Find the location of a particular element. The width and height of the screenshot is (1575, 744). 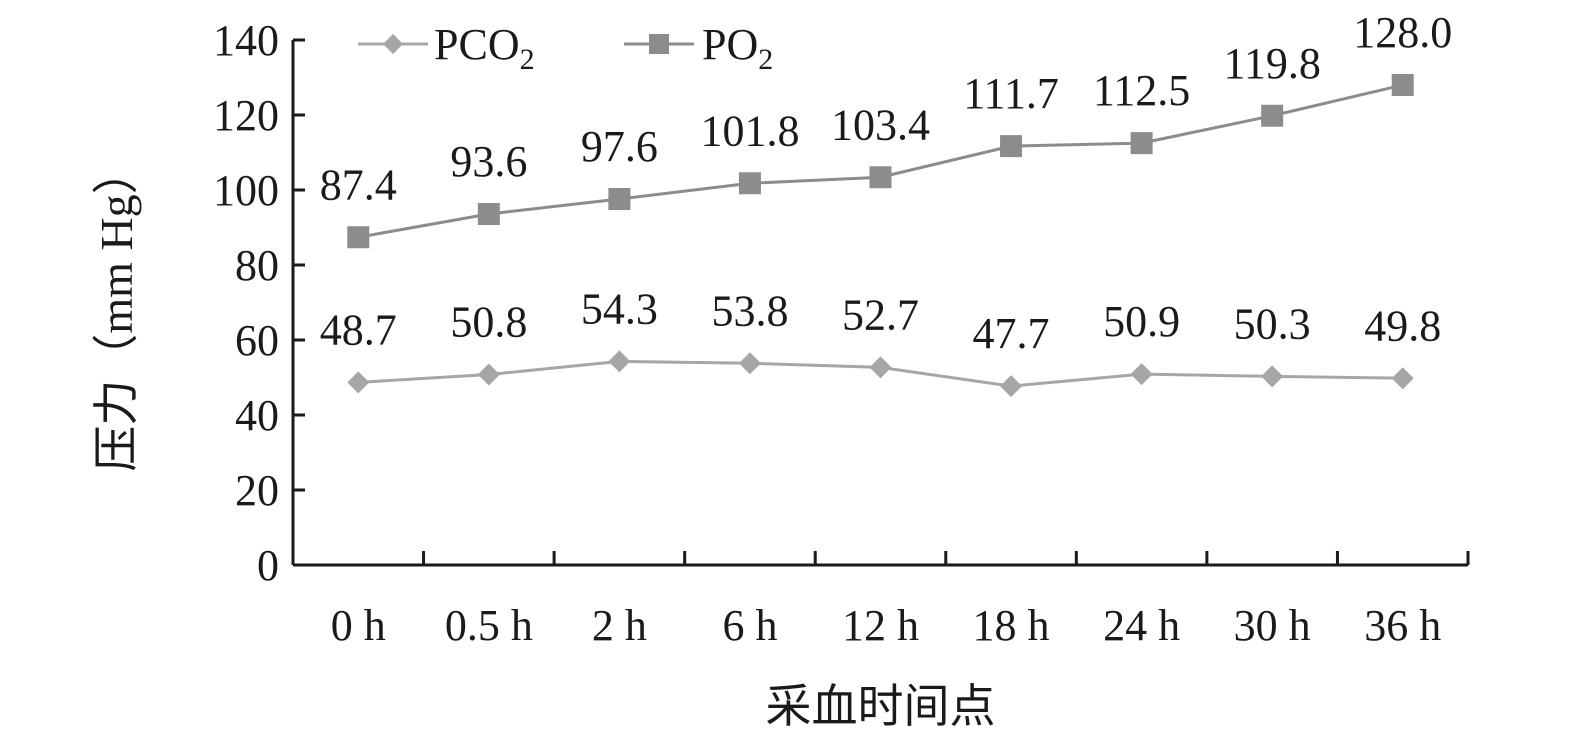

data-label: 53.8 is located at coordinates (749, 310).